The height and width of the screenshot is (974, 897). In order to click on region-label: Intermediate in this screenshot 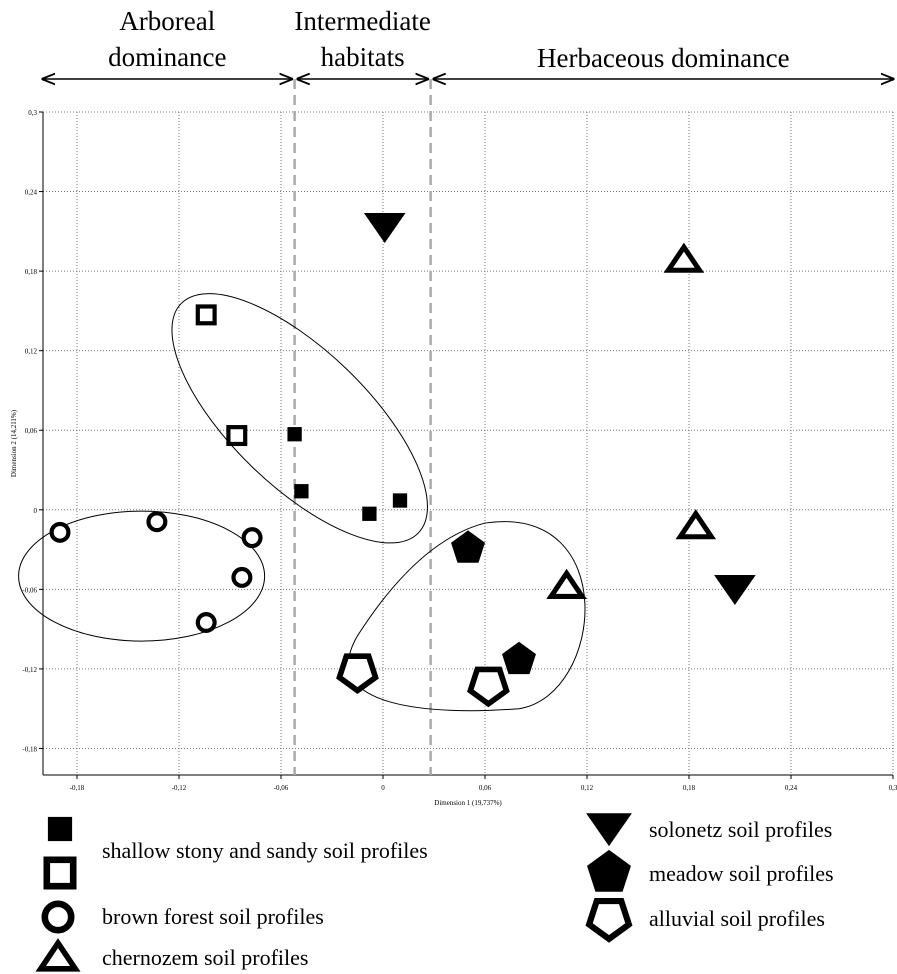, I will do `click(362, 21)`.